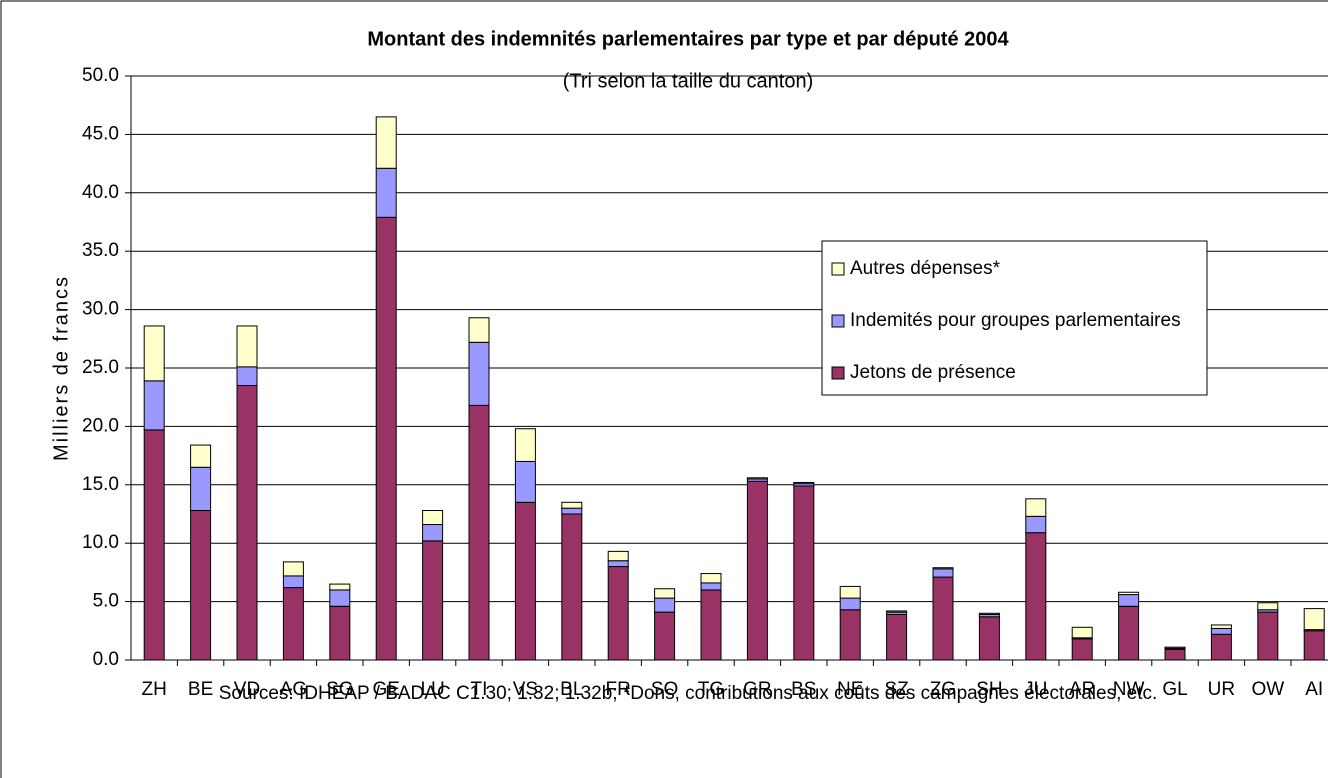 The width and height of the screenshot is (1328, 778). Describe the element at coordinates (618, 689) in the screenshot. I see `x-tick-label: FR` at that location.